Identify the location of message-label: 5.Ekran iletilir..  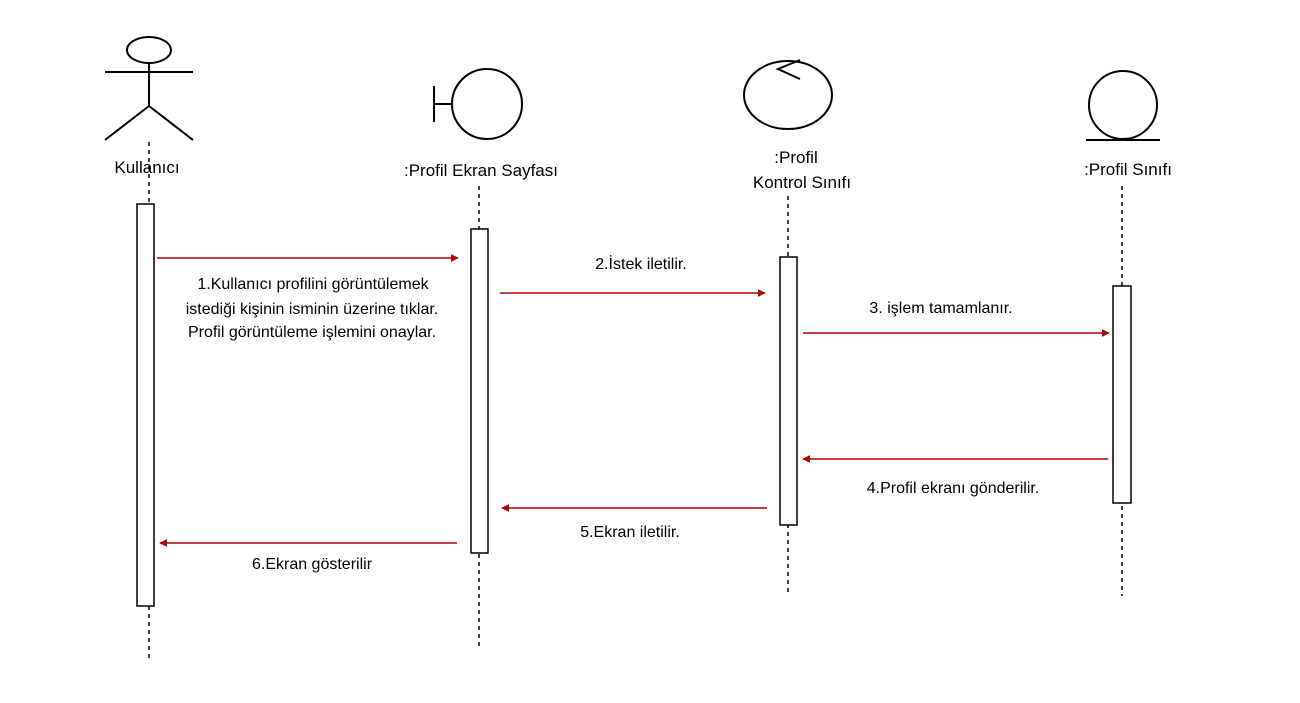
(630, 532).